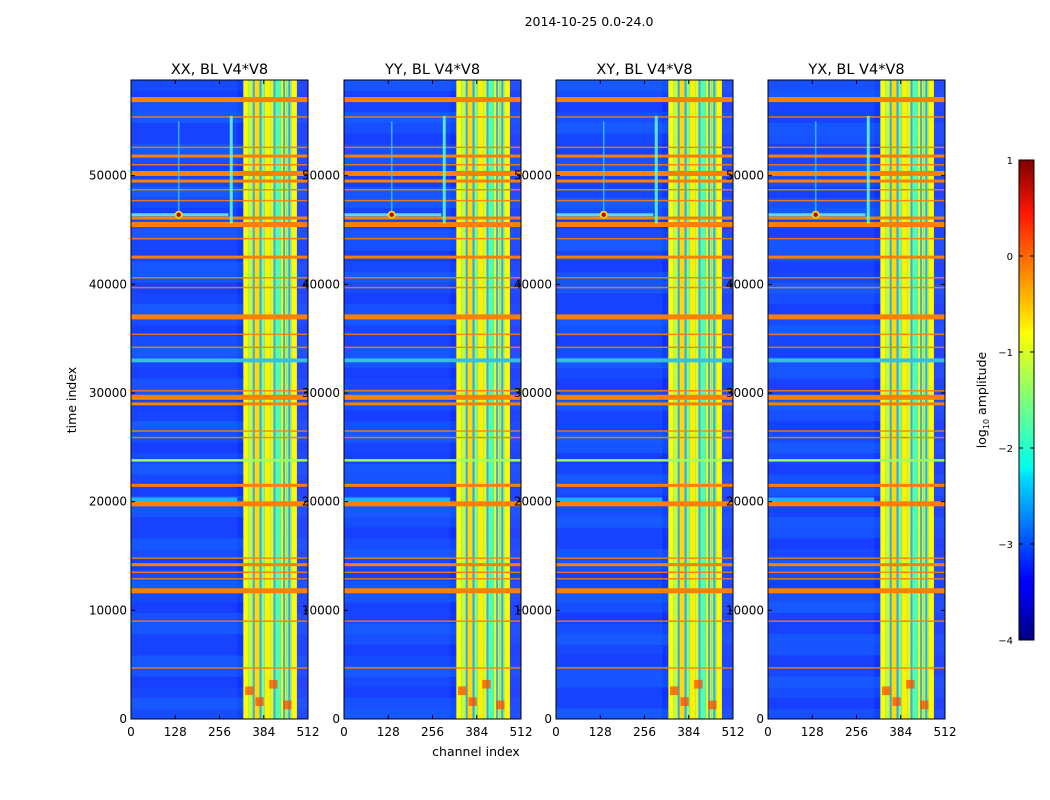 The image size is (1050, 800). Describe the element at coordinates (388, 732) in the screenshot. I see `x-tick-label: 128` at that location.